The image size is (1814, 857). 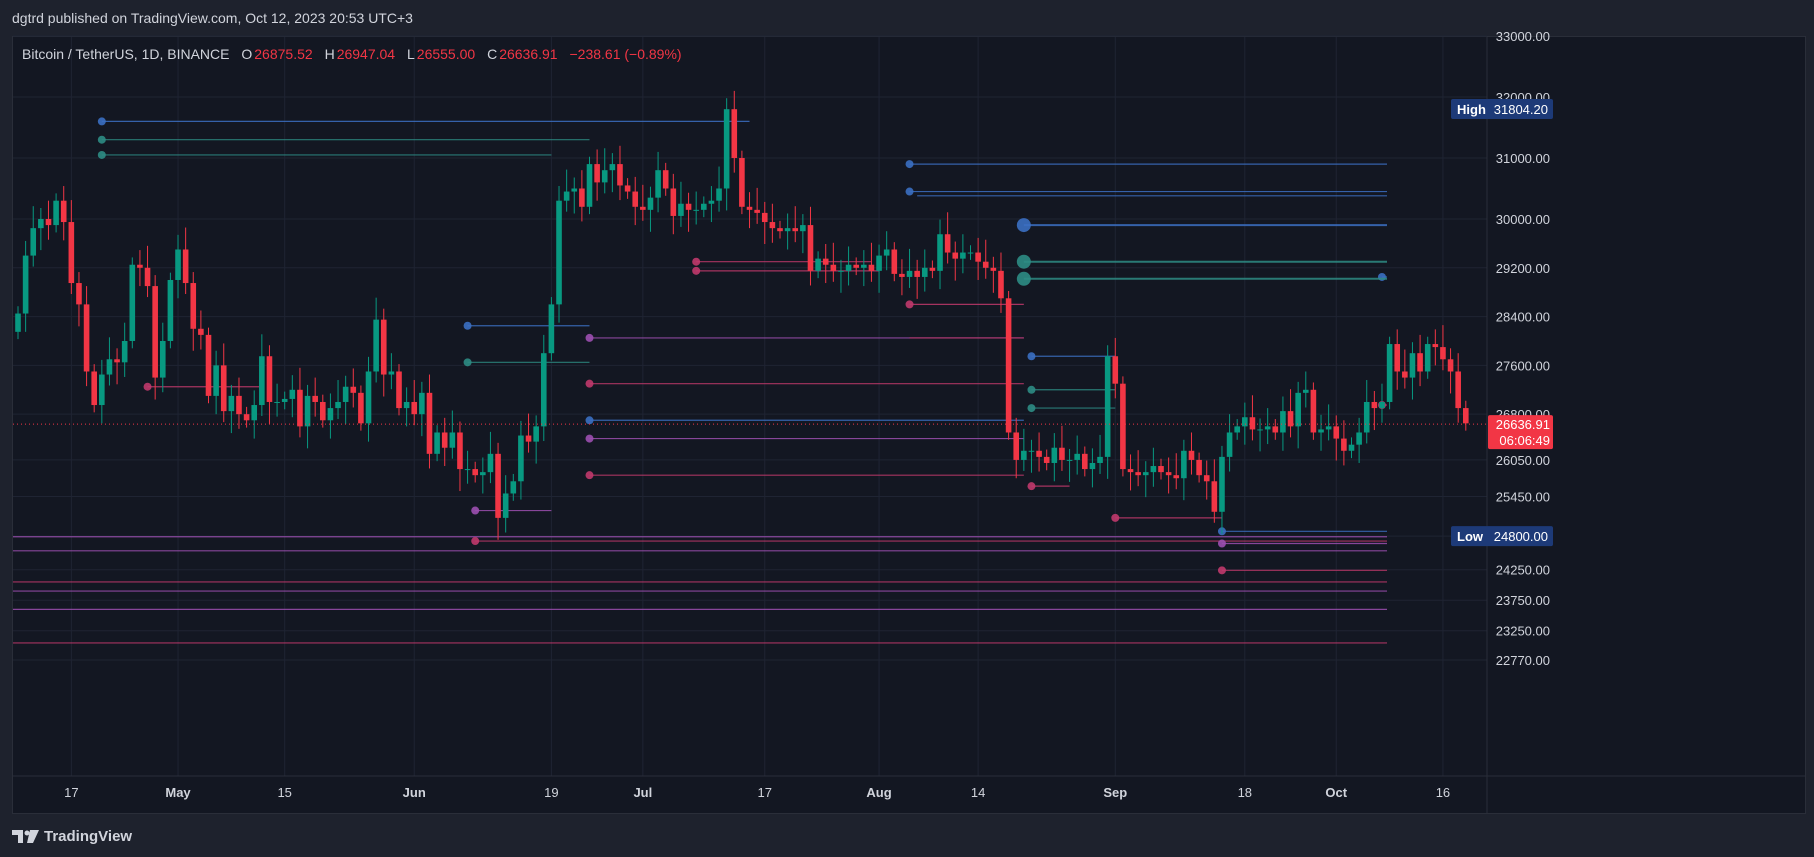 I want to click on symbol-label: Bitcoin / TetherUS, 1D, BINANCE, so click(x=126, y=54).